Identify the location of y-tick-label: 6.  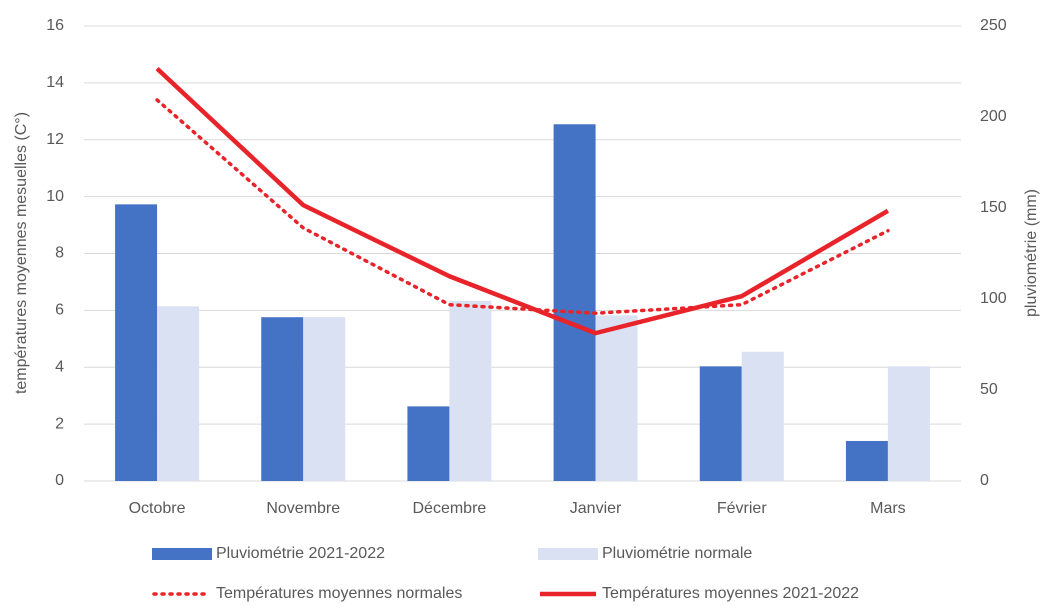
(59, 310).